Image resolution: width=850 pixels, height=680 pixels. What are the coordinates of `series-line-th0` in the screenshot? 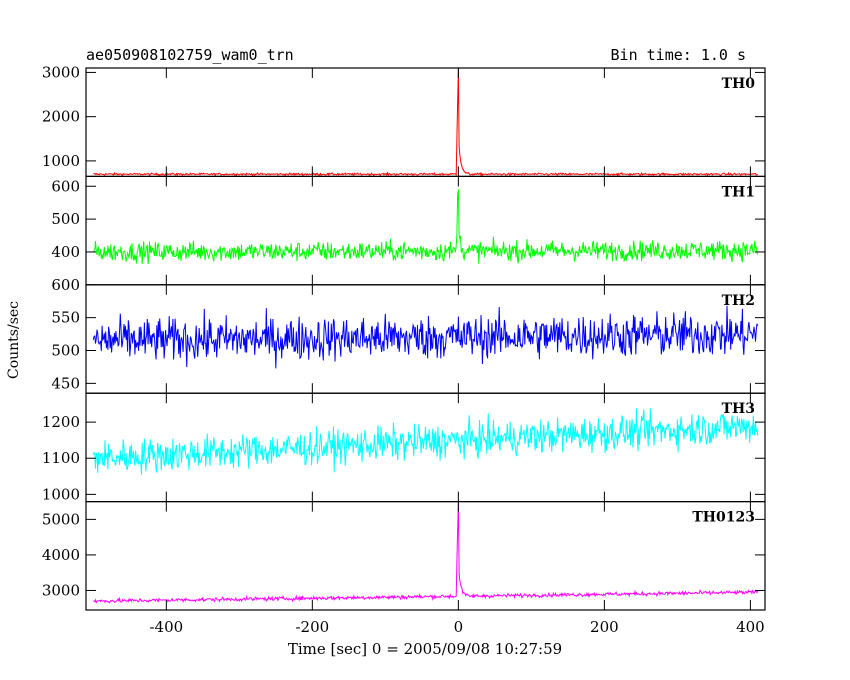 It's located at (426, 122).